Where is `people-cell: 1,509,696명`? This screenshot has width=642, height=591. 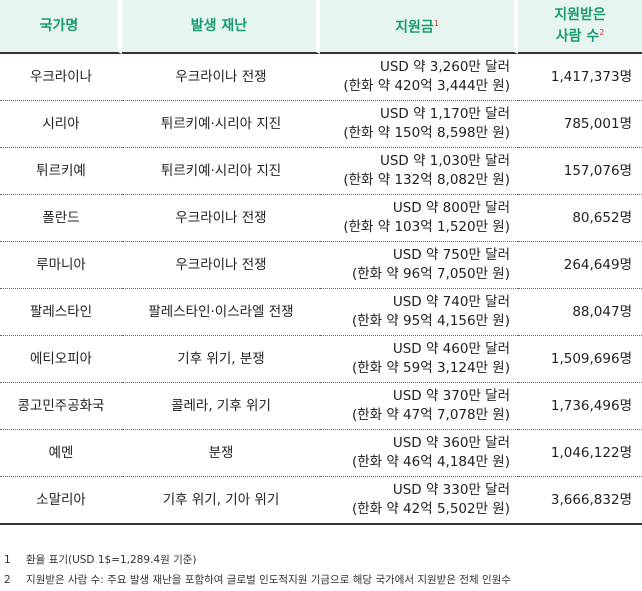
people-cell: 1,509,696명 is located at coordinates (580, 359).